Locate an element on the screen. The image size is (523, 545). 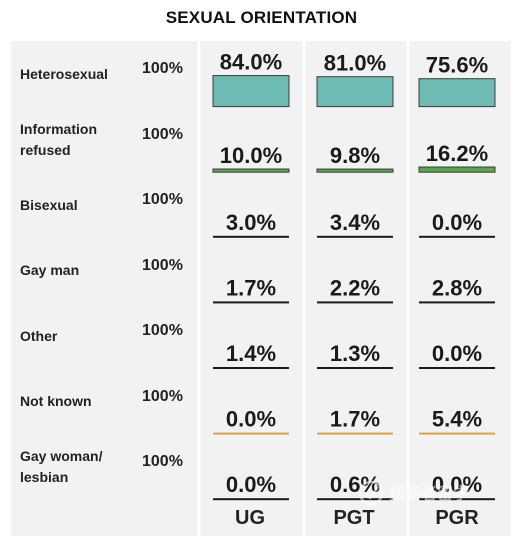
bar-other-pgt is located at coordinates (355, 368).